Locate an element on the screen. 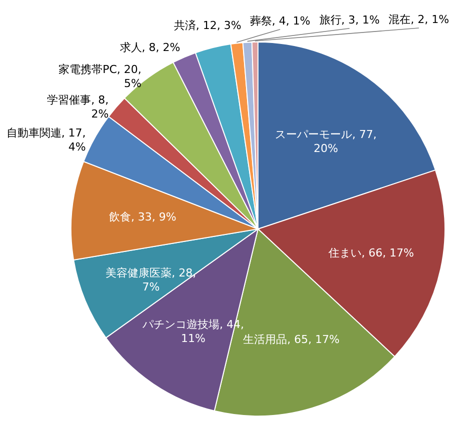 The height and width of the screenshot is (429, 475). slice-label: 求人, 8, 2% is located at coordinates (150, 47).